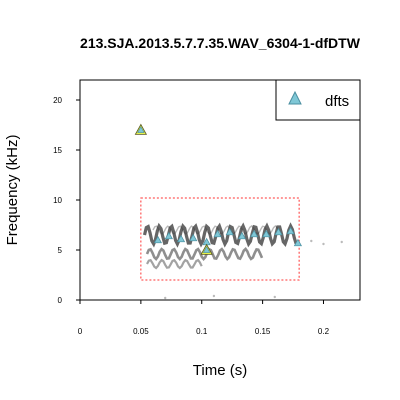  I want to click on dfts-series, so click(228, 236).